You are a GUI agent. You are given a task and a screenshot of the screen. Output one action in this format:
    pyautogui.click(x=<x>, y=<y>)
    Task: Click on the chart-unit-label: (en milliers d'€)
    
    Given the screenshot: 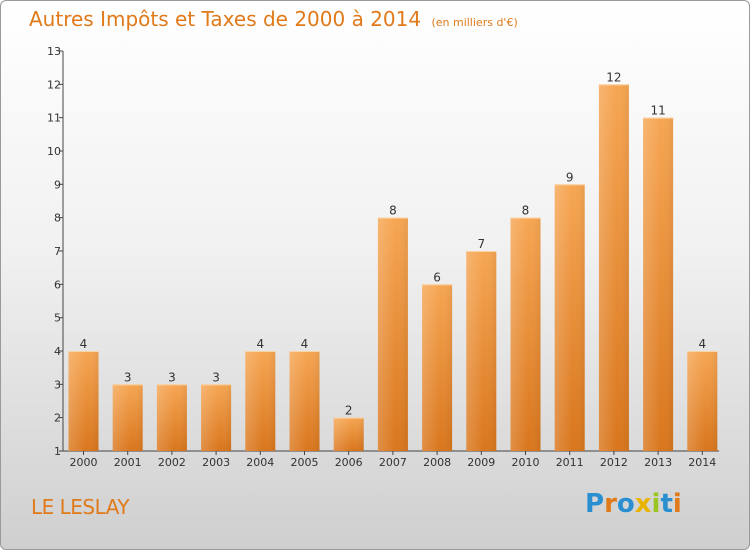 What is the action you would take?
    pyautogui.click(x=474, y=22)
    